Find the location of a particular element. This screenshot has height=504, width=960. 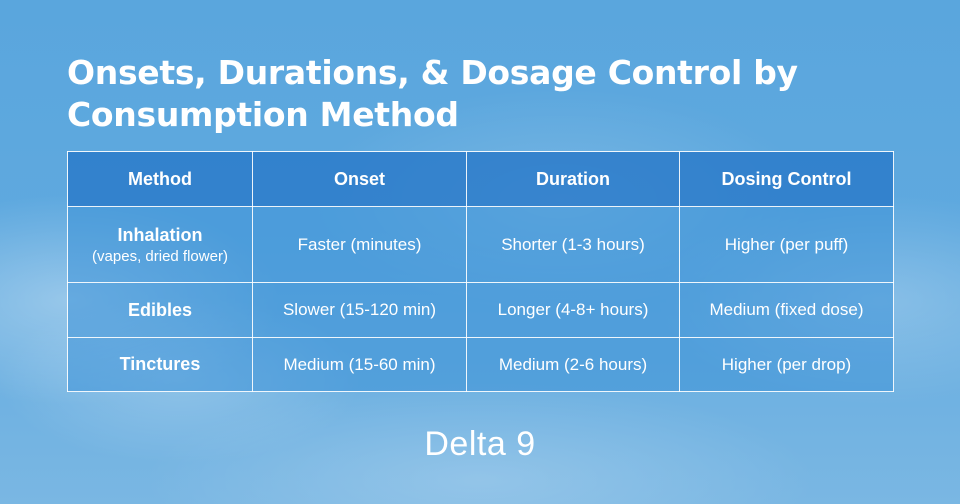

cell-dosing: Higher (per puff) is located at coordinates (786, 244).